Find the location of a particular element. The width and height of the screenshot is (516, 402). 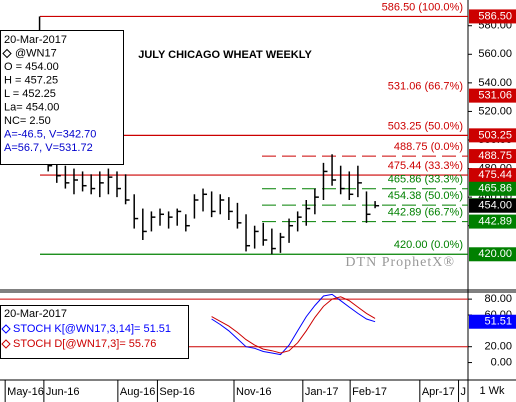

info-line: L = 452.25 is located at coordinates (30, 94).